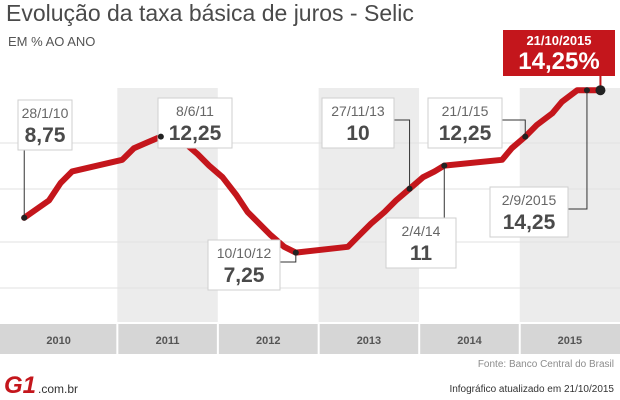 Image resolution: width=620 pixels, height=400 pixels. What do you see at coordinates (369, 341) in the screenshot?
I see `x-tick-label-2013: 2013` at bounding box center [369, 341].